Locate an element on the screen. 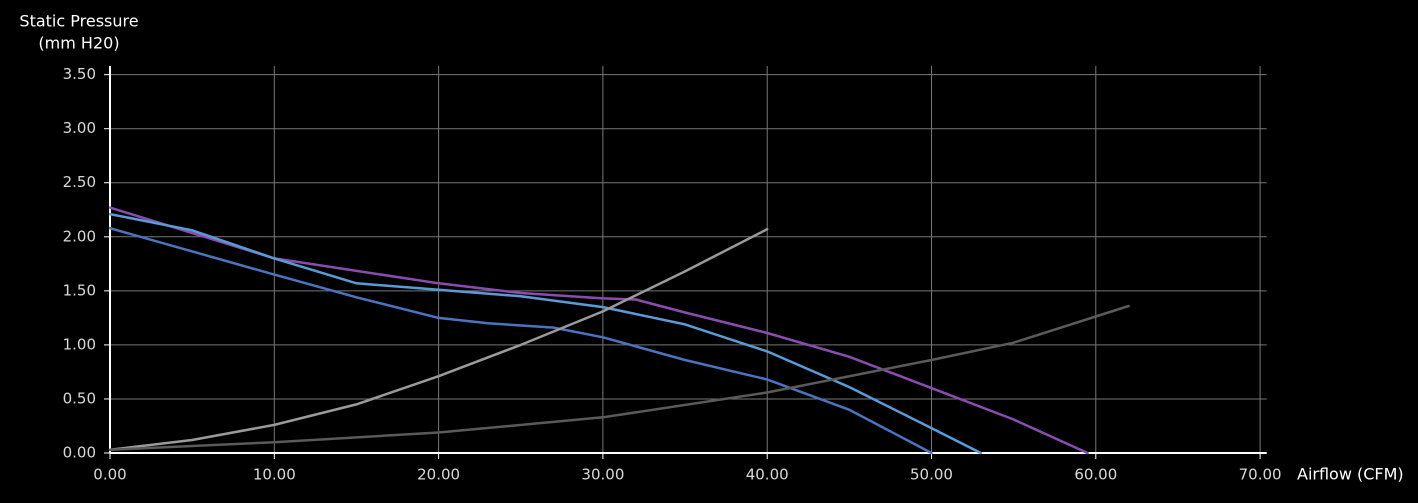 The height and width of the screenshot is (503, 1418). x-tick-label: 20.00 is located at coordinates (438, 475).